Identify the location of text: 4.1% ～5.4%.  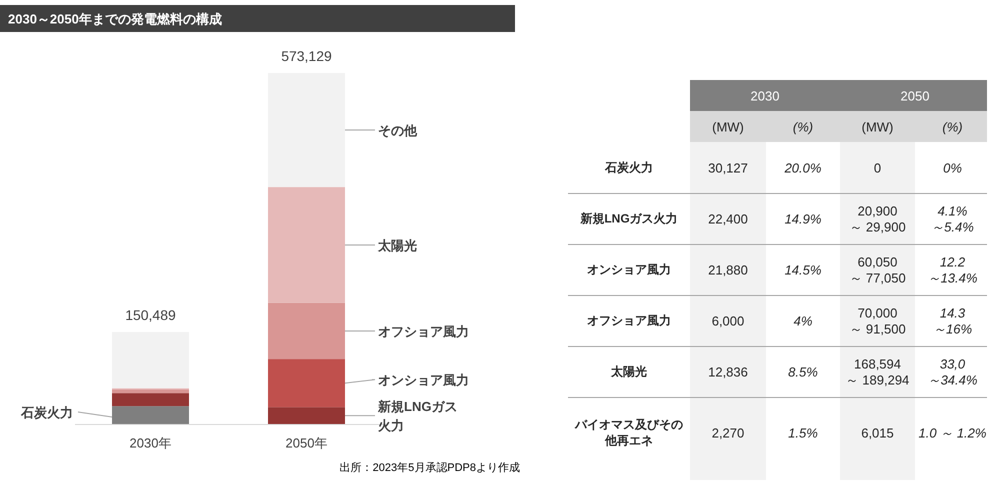
(952, 218).